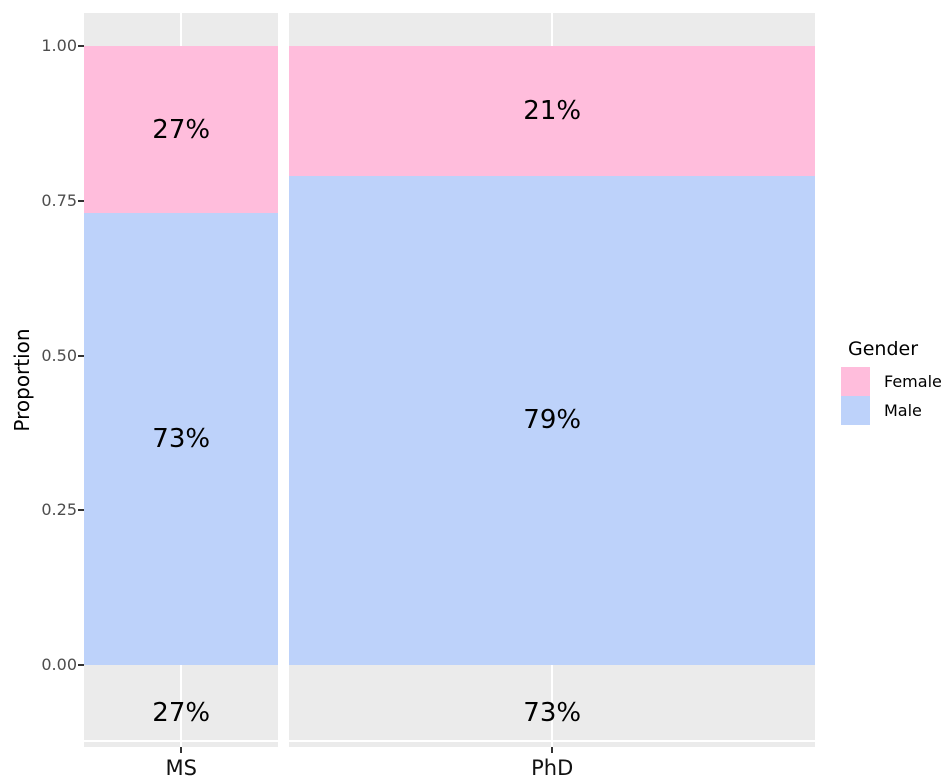 The width and height of the screenshot is (945, 780). What do you see at coordinates (181, 768) in the screenshot?
I see `x-tick-label-ms: MS` at bounding box center [181, 768].